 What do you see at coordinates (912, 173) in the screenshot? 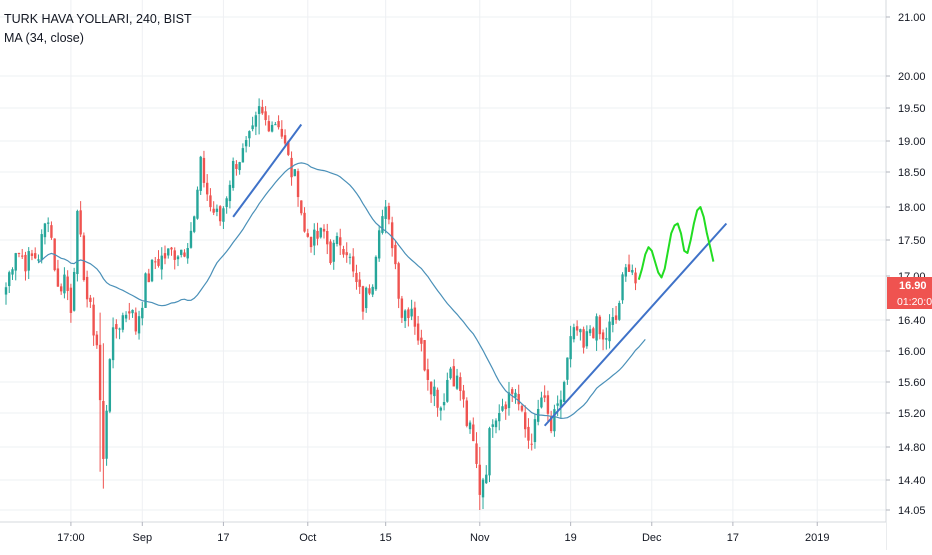
I see `price-tick-label: 18.50` at bounding box center [912, 173].